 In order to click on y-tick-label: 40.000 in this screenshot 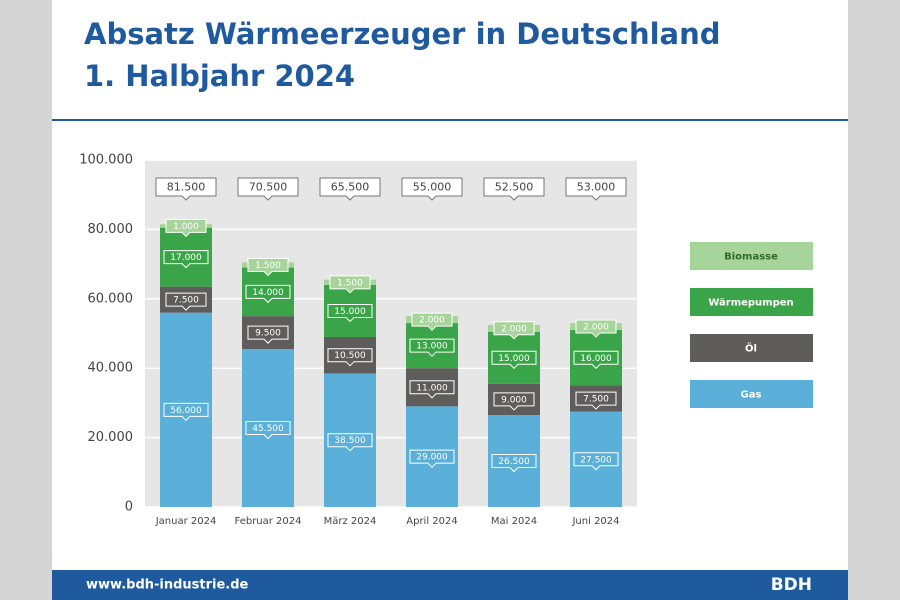, I will do `click(111, 368)`.